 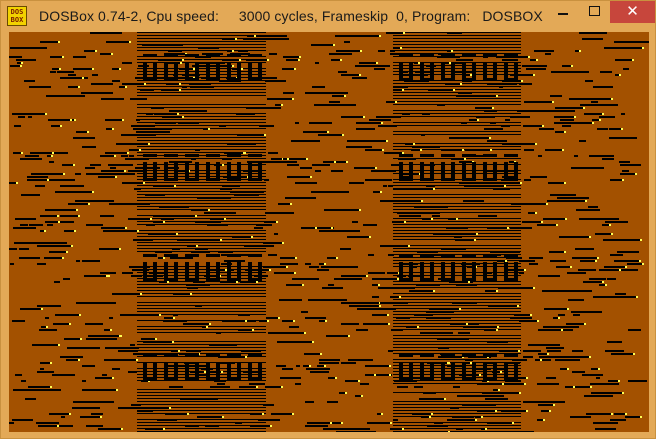 What do you see at coordinates (17, 16) in the screenshot?
I see `dosbox-icon: DOS BOX` at bounding box center [17, 16].